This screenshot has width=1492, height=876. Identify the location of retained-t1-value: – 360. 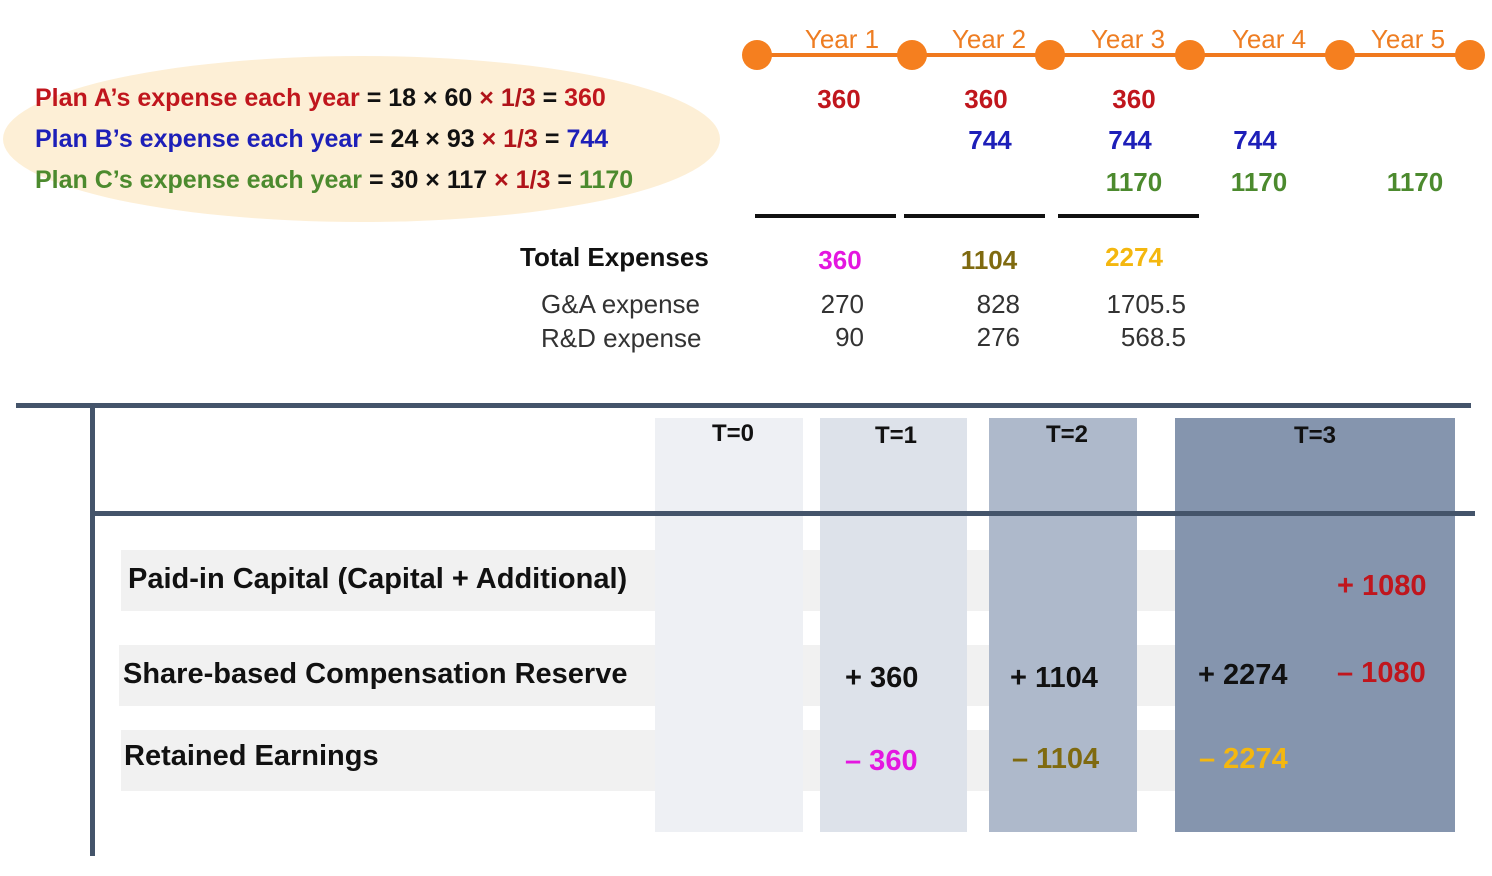
(881, 761).